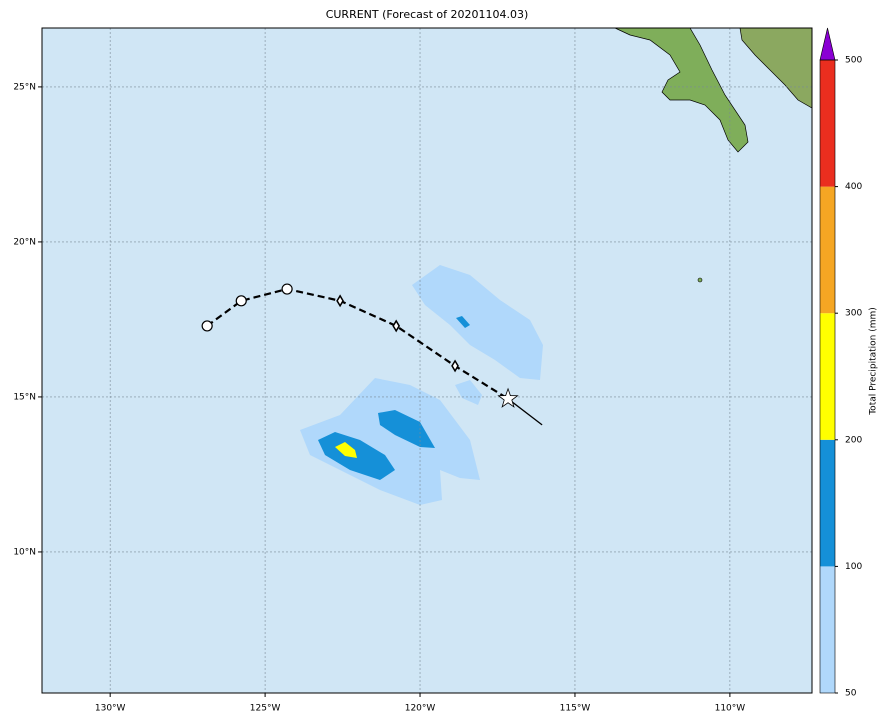  I want to click on x-tick-label: 125°W, so click(265, 709).